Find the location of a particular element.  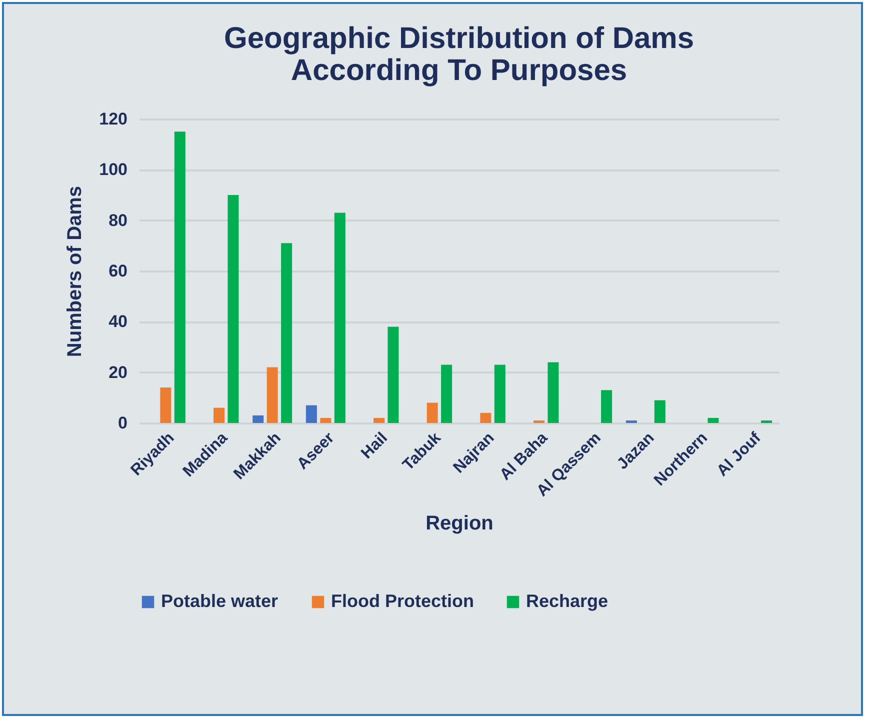

legend-label: Flood Protection is located at coordinates (402, 601).